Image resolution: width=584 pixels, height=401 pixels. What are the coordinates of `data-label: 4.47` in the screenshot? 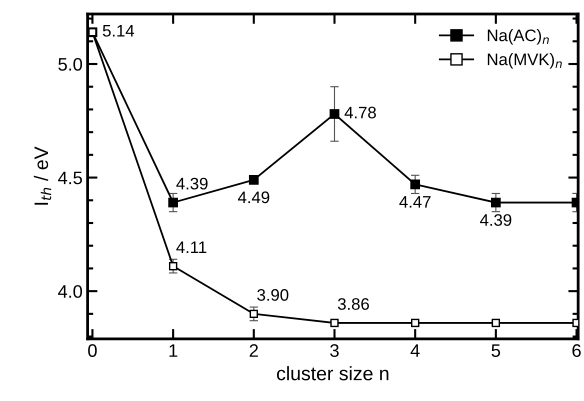 It's located at (415, 202).